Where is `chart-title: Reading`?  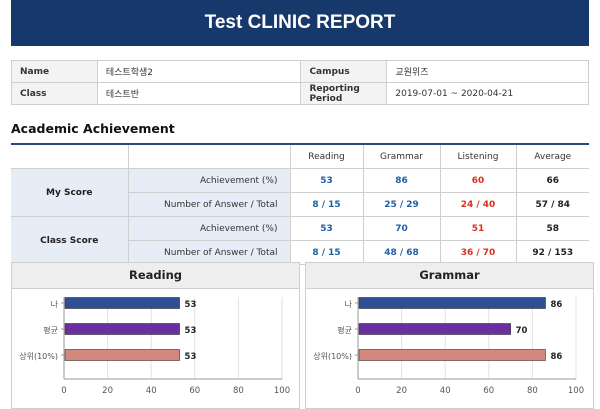 chart-title: Reading is located at coordinates (155, 276).